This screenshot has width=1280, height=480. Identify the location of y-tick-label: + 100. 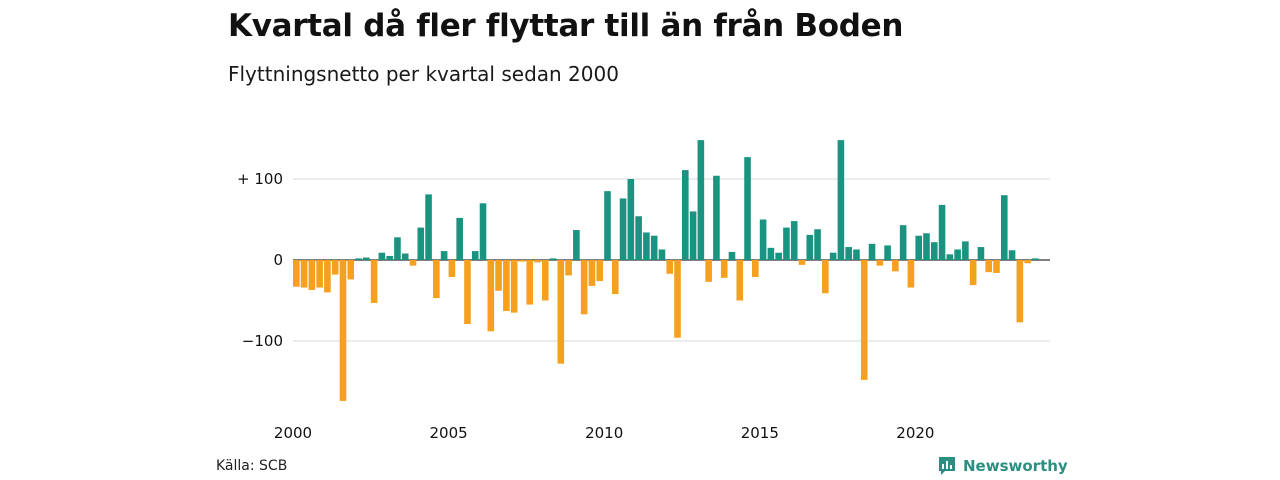
(260, 179).